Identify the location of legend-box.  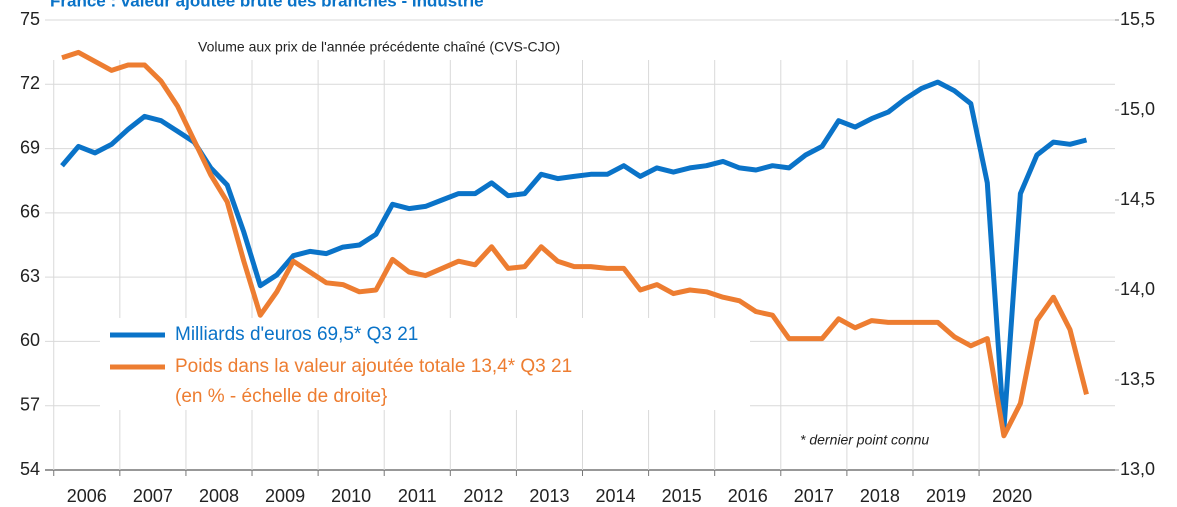
(425, 364).